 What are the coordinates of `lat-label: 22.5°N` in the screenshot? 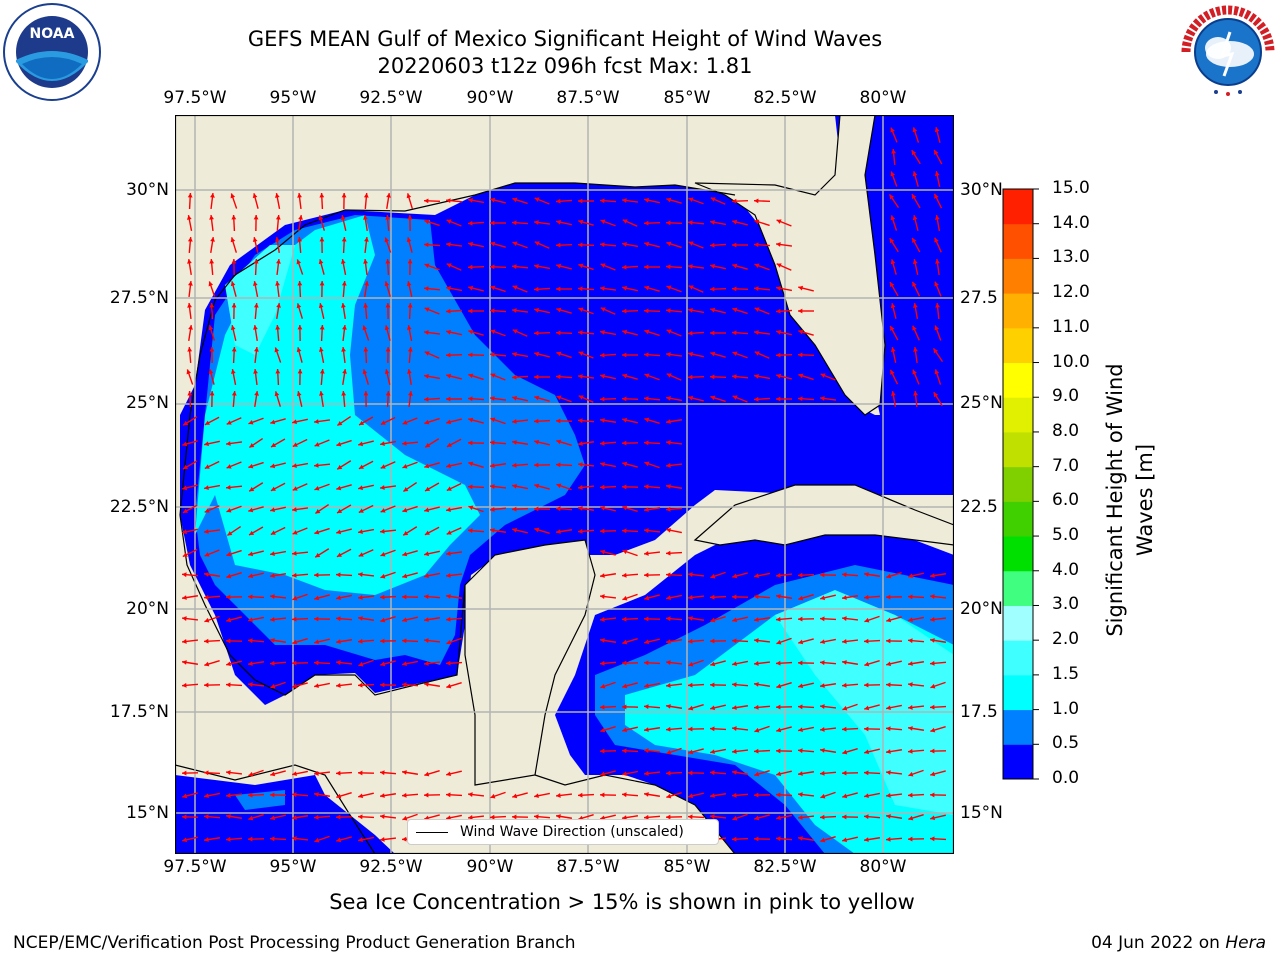 It's located at (139, 507).